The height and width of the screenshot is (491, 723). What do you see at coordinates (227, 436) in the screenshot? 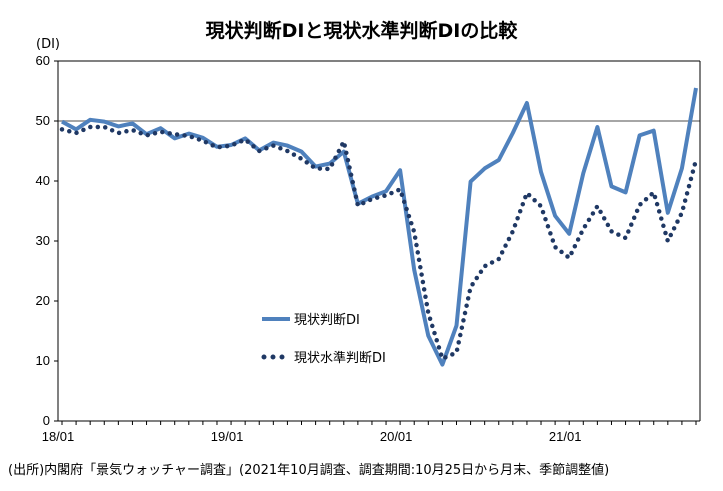
I see `x-tick-label: 19/01` at bounding box center [227, 436].